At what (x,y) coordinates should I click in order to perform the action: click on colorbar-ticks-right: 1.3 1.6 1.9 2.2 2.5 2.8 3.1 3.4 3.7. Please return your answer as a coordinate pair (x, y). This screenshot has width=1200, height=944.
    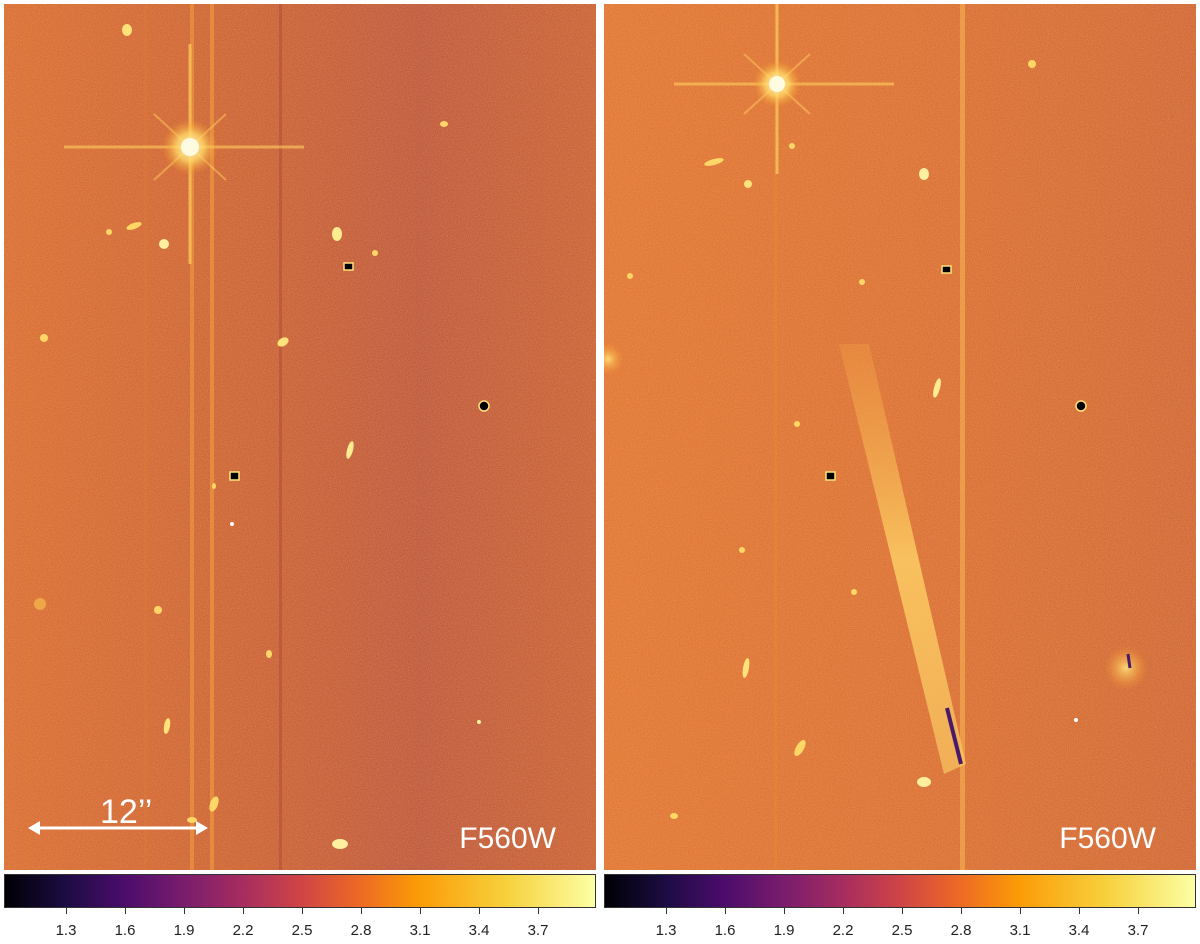
    Looking at the image, I should click on (900, 926).